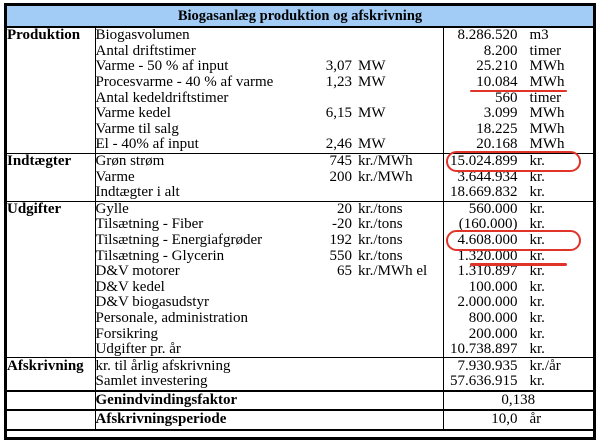 The image size is (600, 444). What do you see at coordinates (341, 255) in the screenshot?
I see `rate-number: 550` at bounding box center [341, 255].